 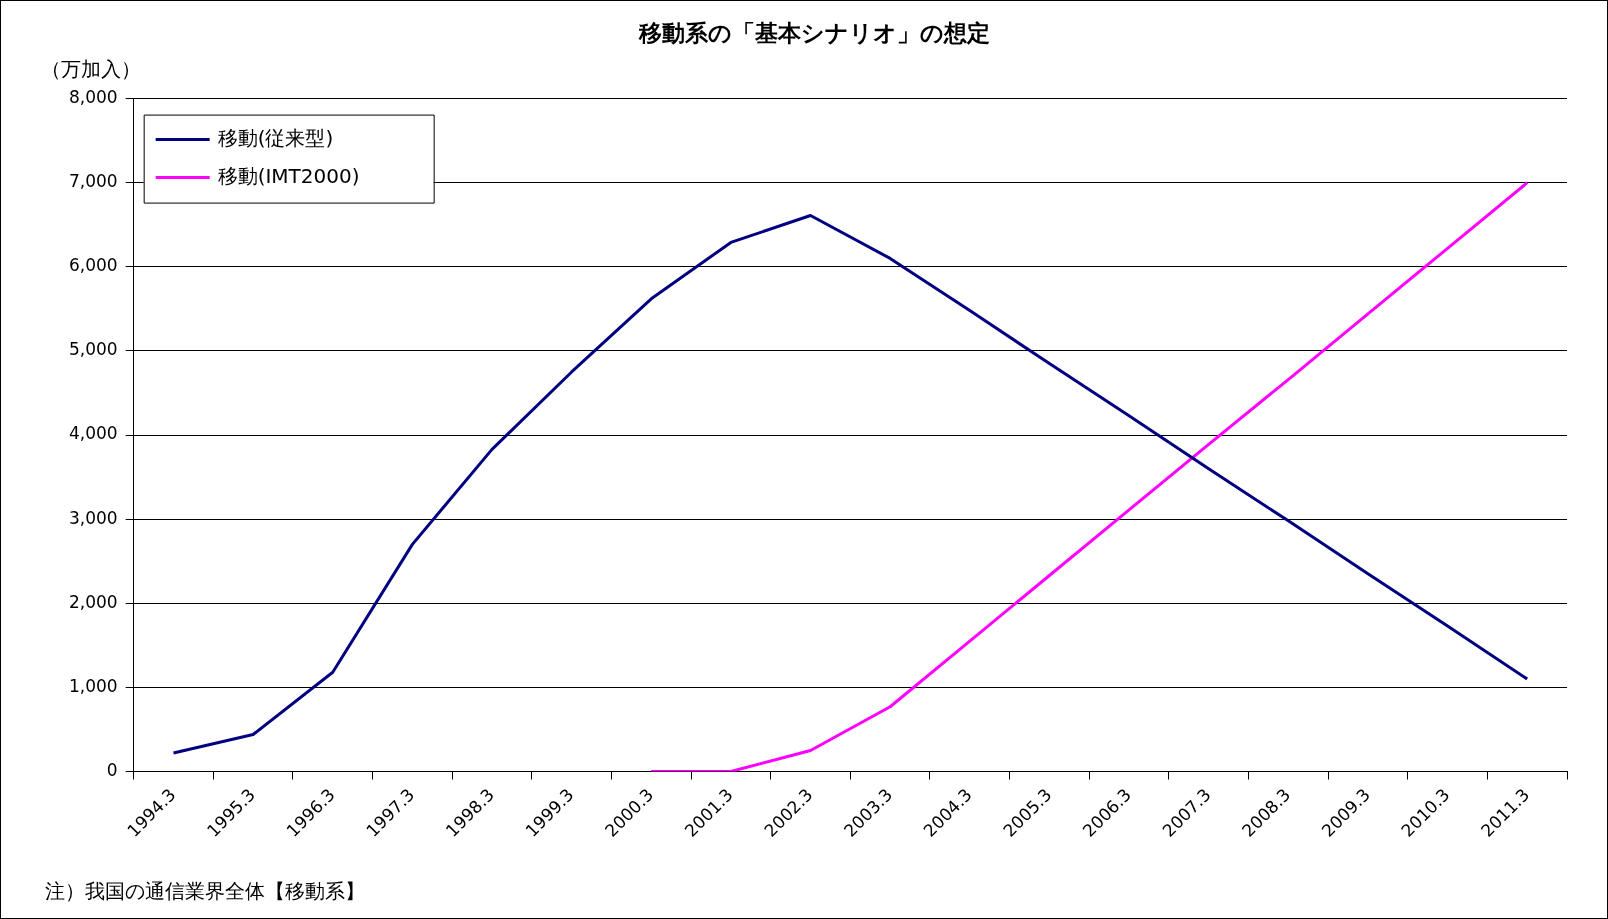 I want to click on y-tick-label: 3,000, so click(x=93, y=517).